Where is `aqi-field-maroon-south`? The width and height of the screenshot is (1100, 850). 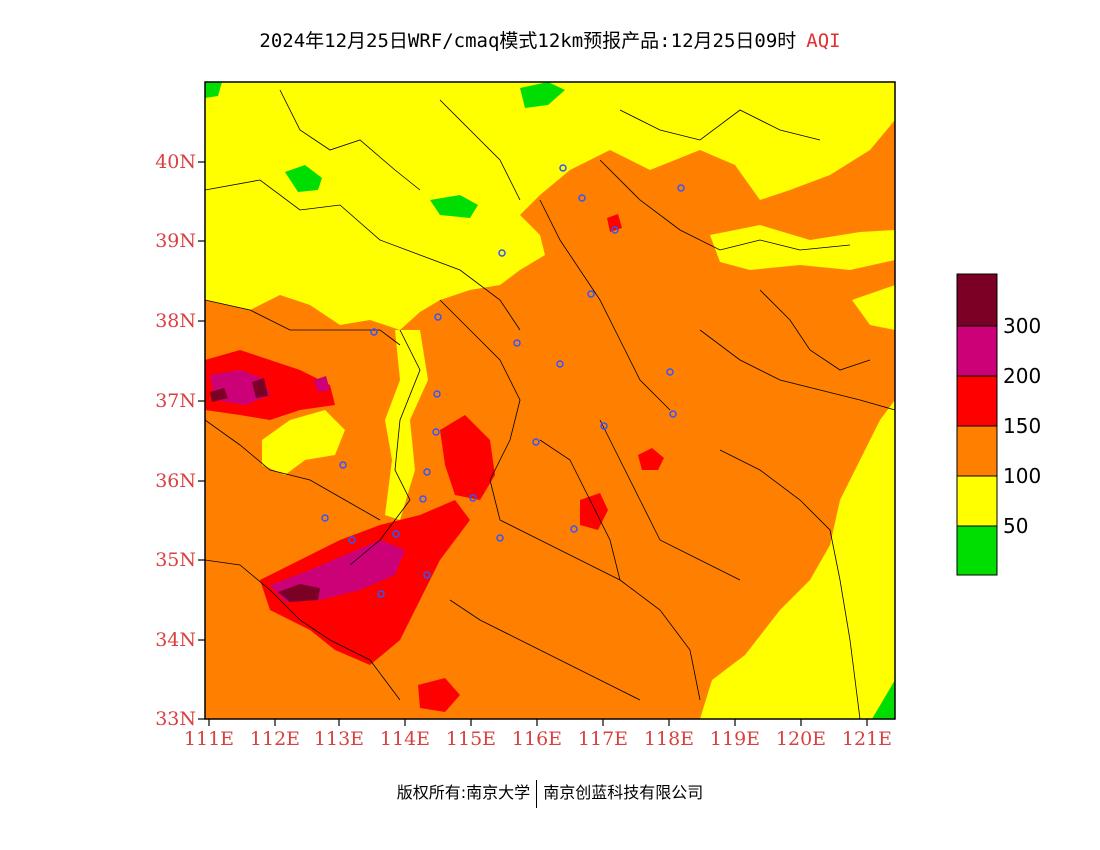
aqi-field-maroon-south is located at coordinates (299, 593).